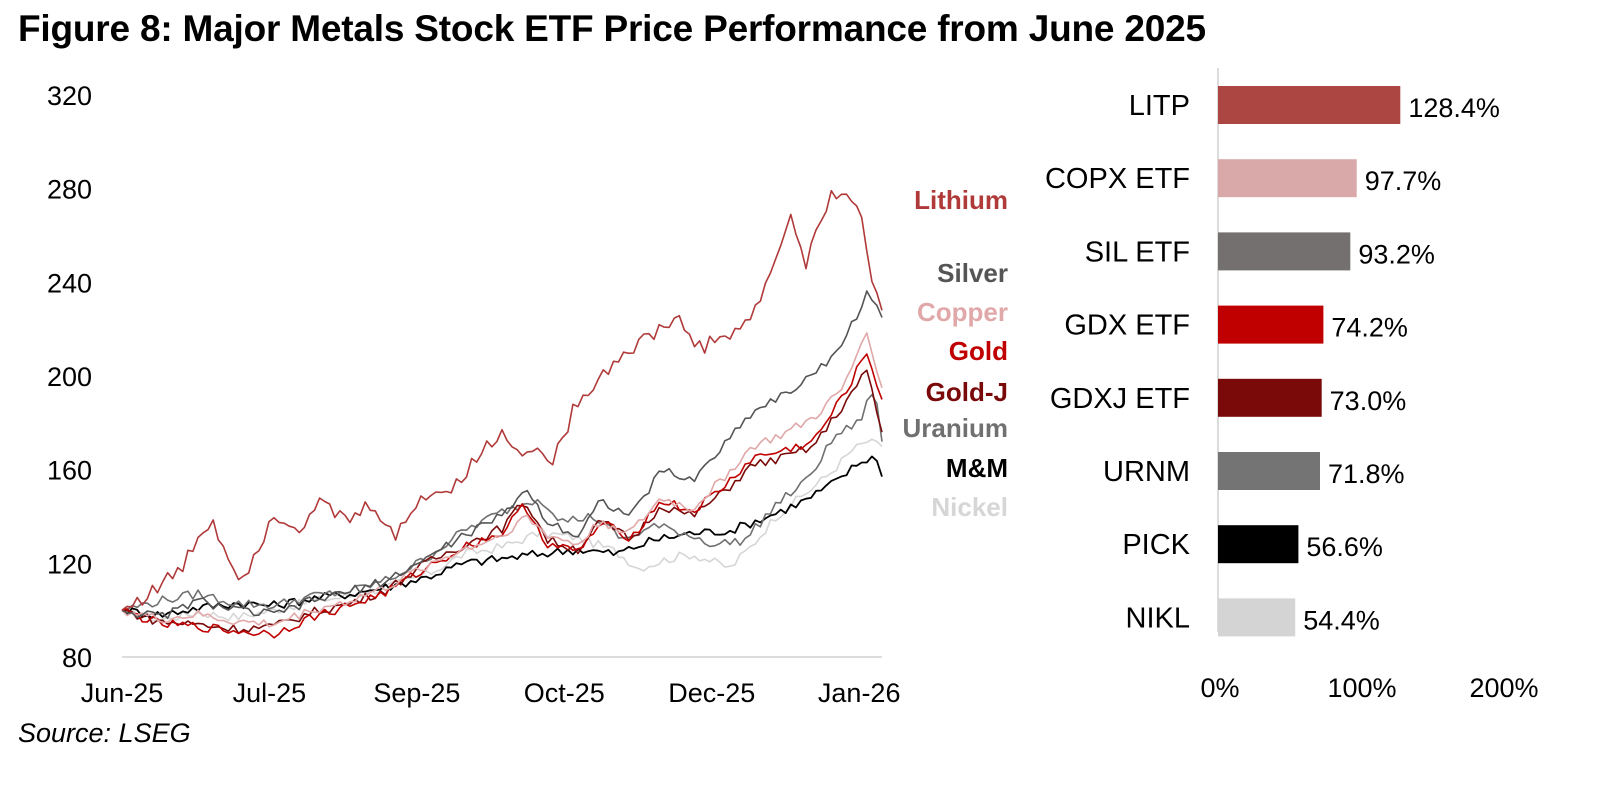  I want to click on y-tick-label: 200, so click(69, 377).